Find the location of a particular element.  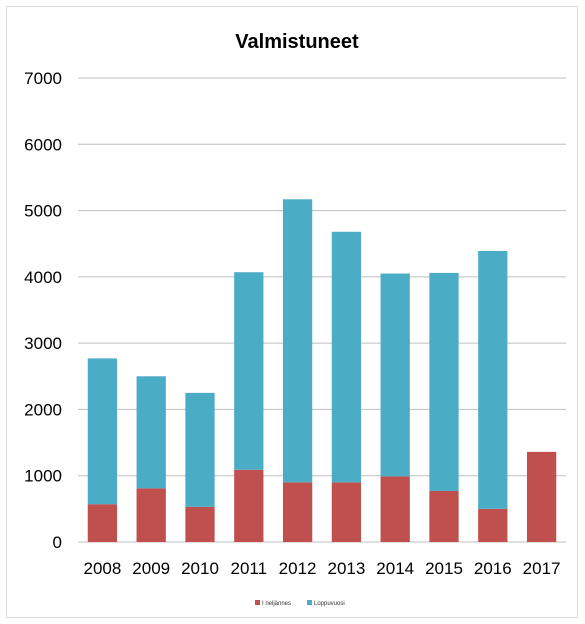

y-tick-label: 0 is located at coordinates (57, 542).